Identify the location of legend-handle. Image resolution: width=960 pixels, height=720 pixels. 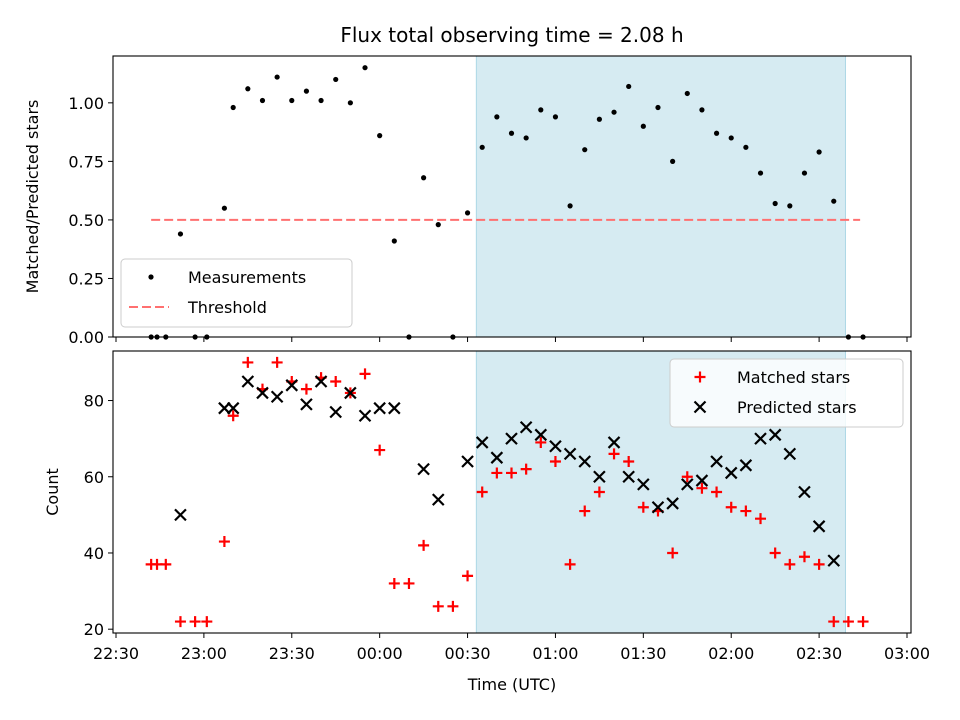
(700, 407).